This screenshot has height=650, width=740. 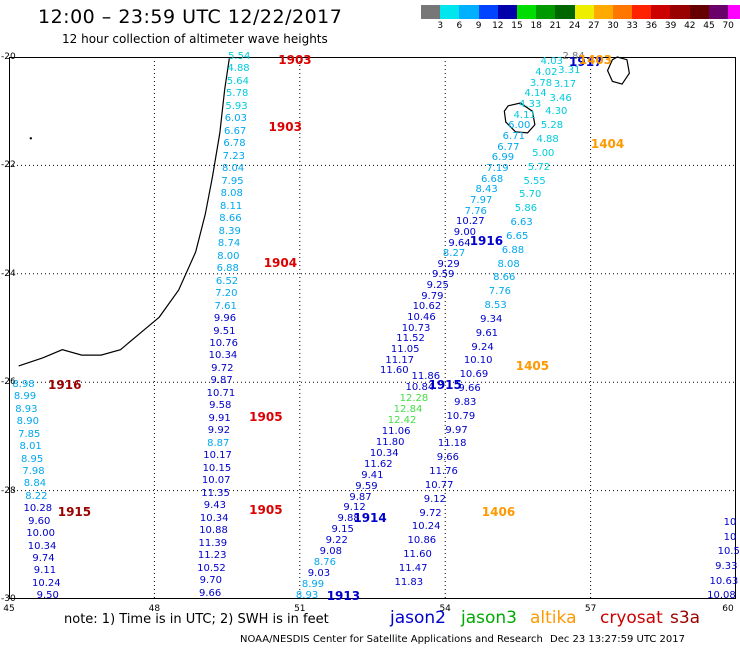 What do you see at coordinates (709, 26) in the screenshot?
I see `scale-label: 45` at bounding box center [709, 26].